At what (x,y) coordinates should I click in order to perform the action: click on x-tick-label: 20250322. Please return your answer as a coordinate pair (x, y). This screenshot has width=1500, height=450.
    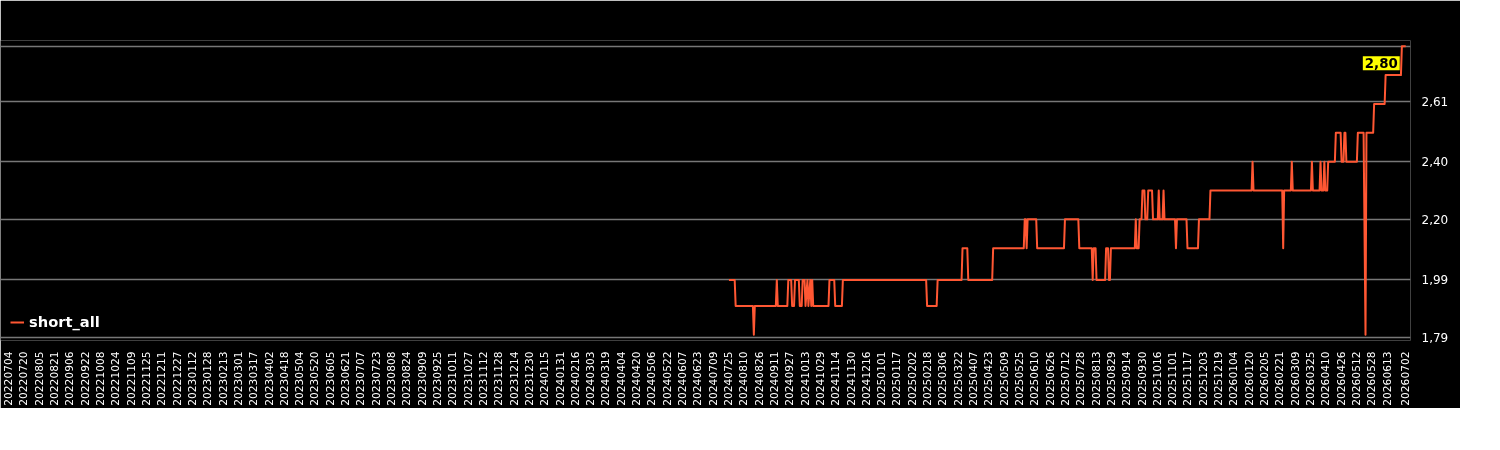
    Looking at the image, I should click on (958, 378).